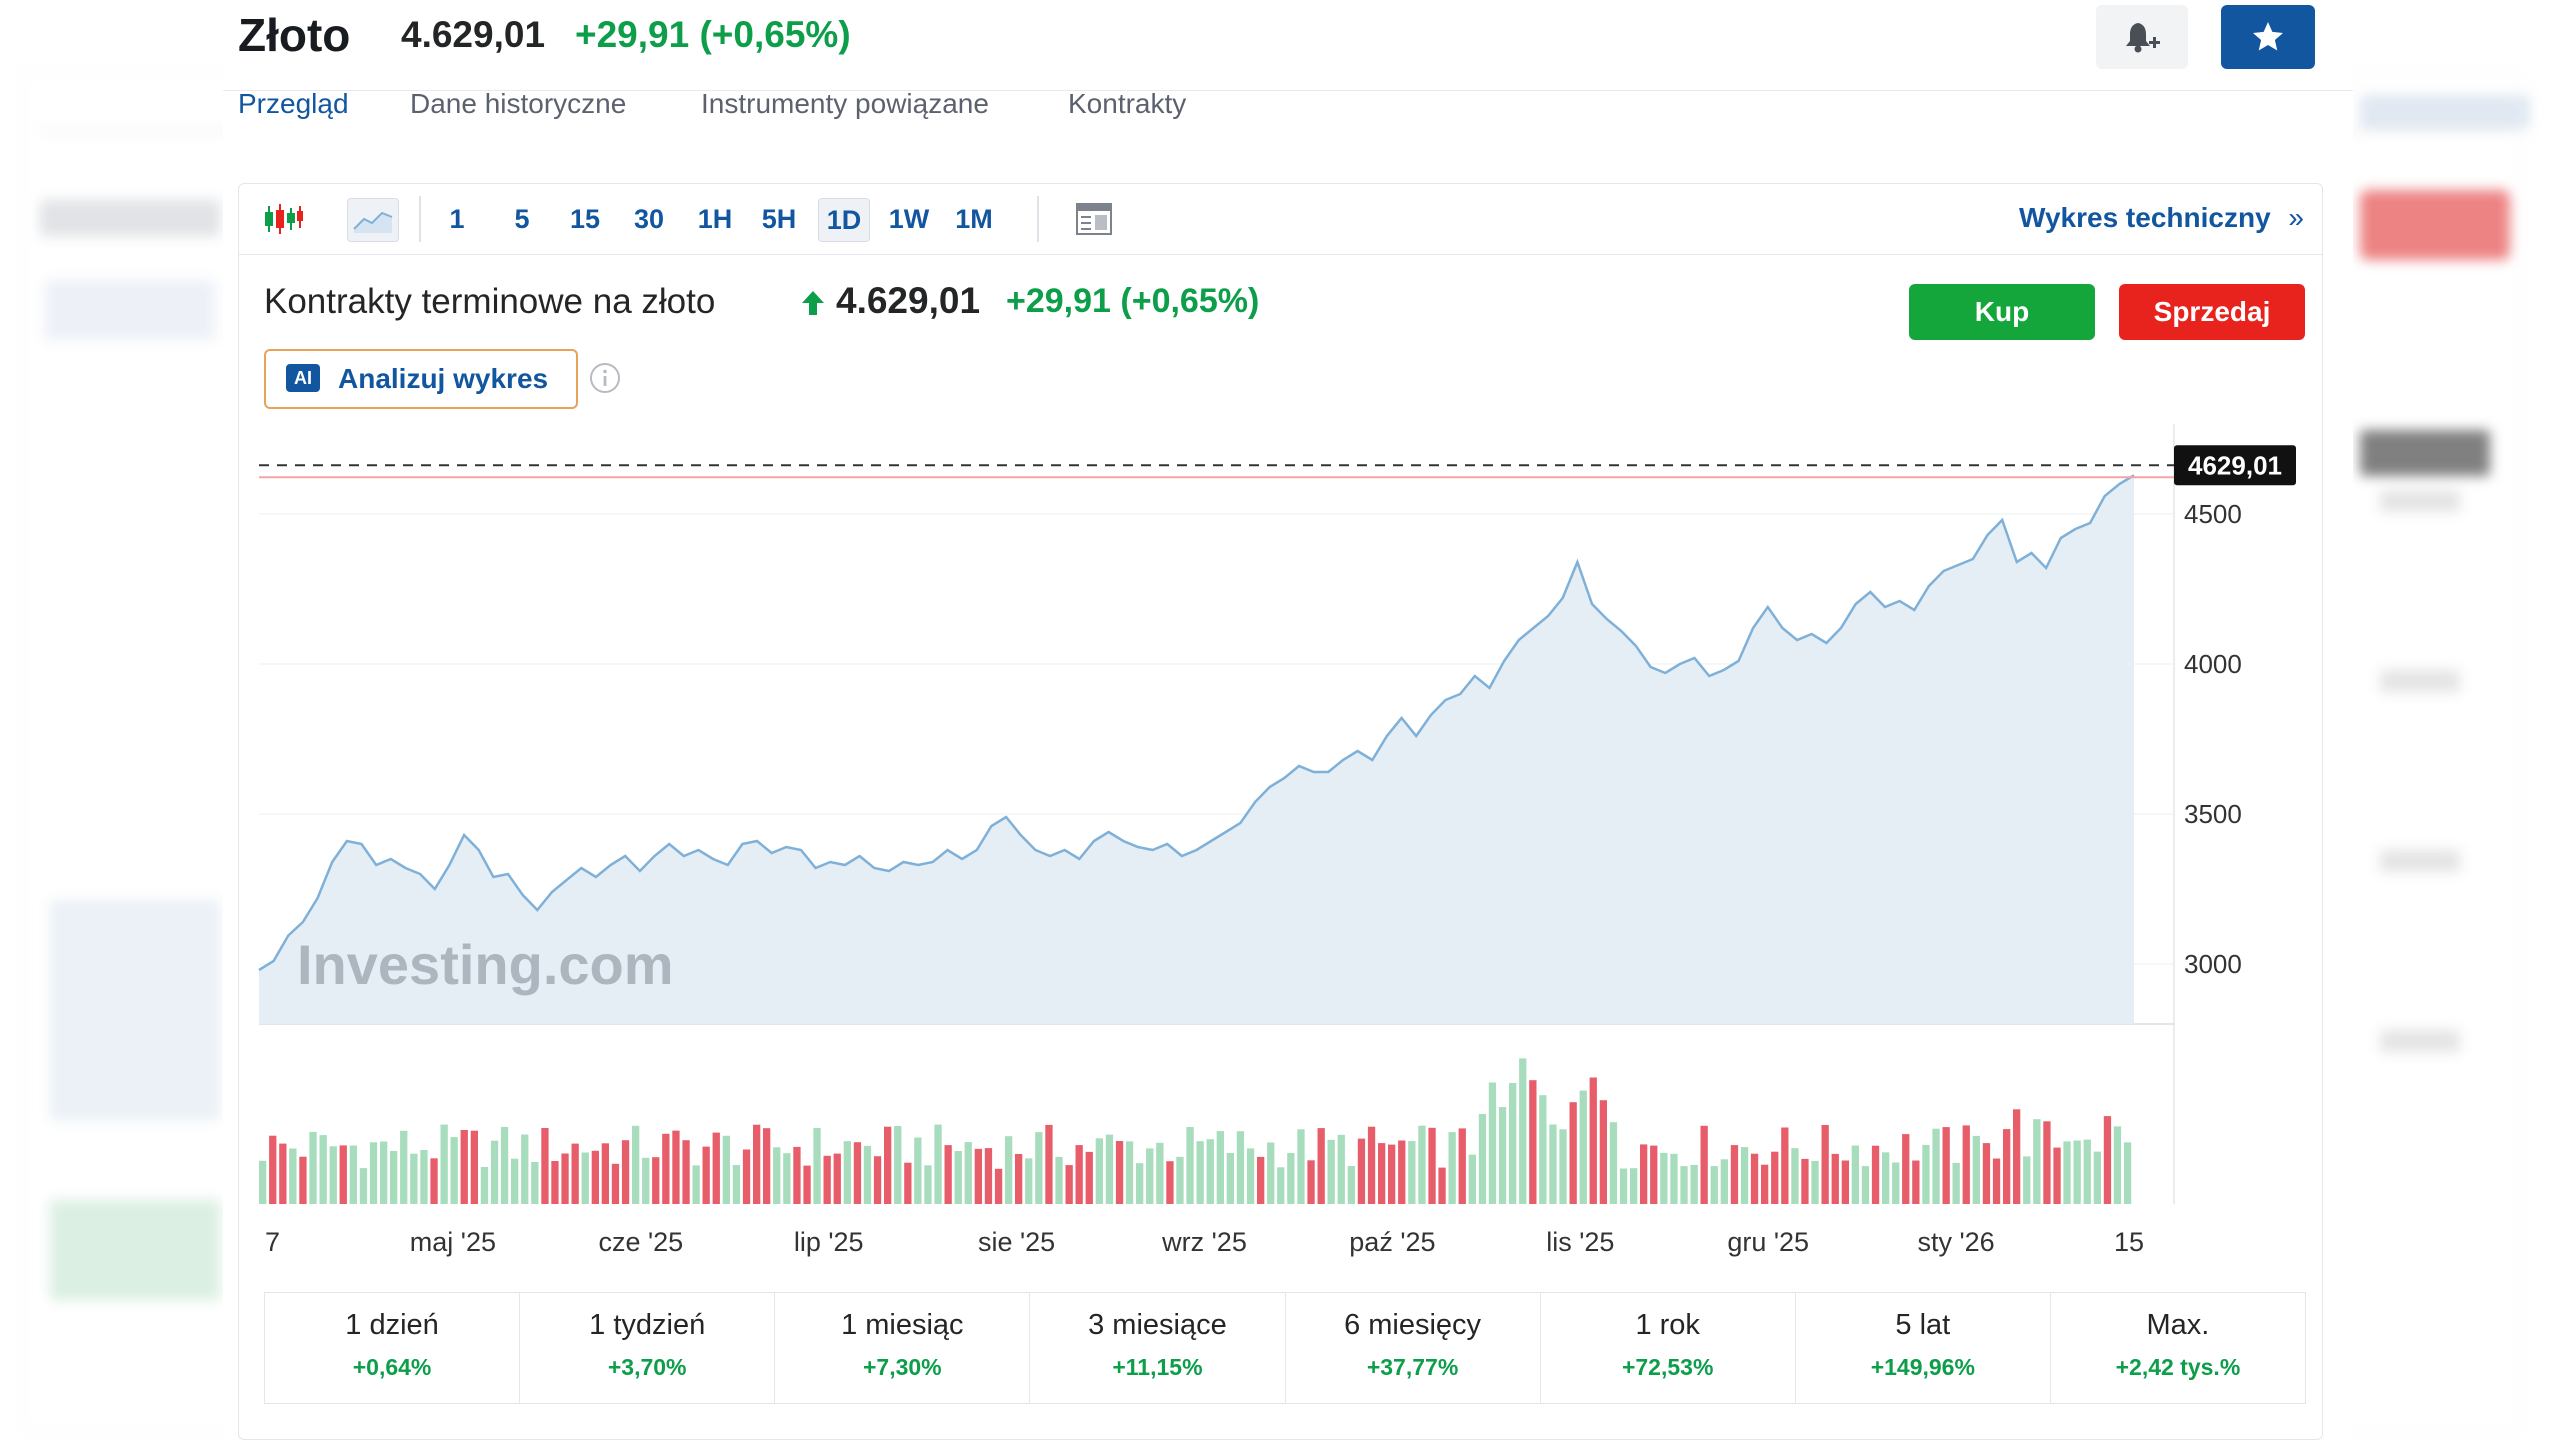  What do you see at coordinates (522, 219) in the screenshot?
I see `timeframe-5: 5` at bounding box center [522, 219].